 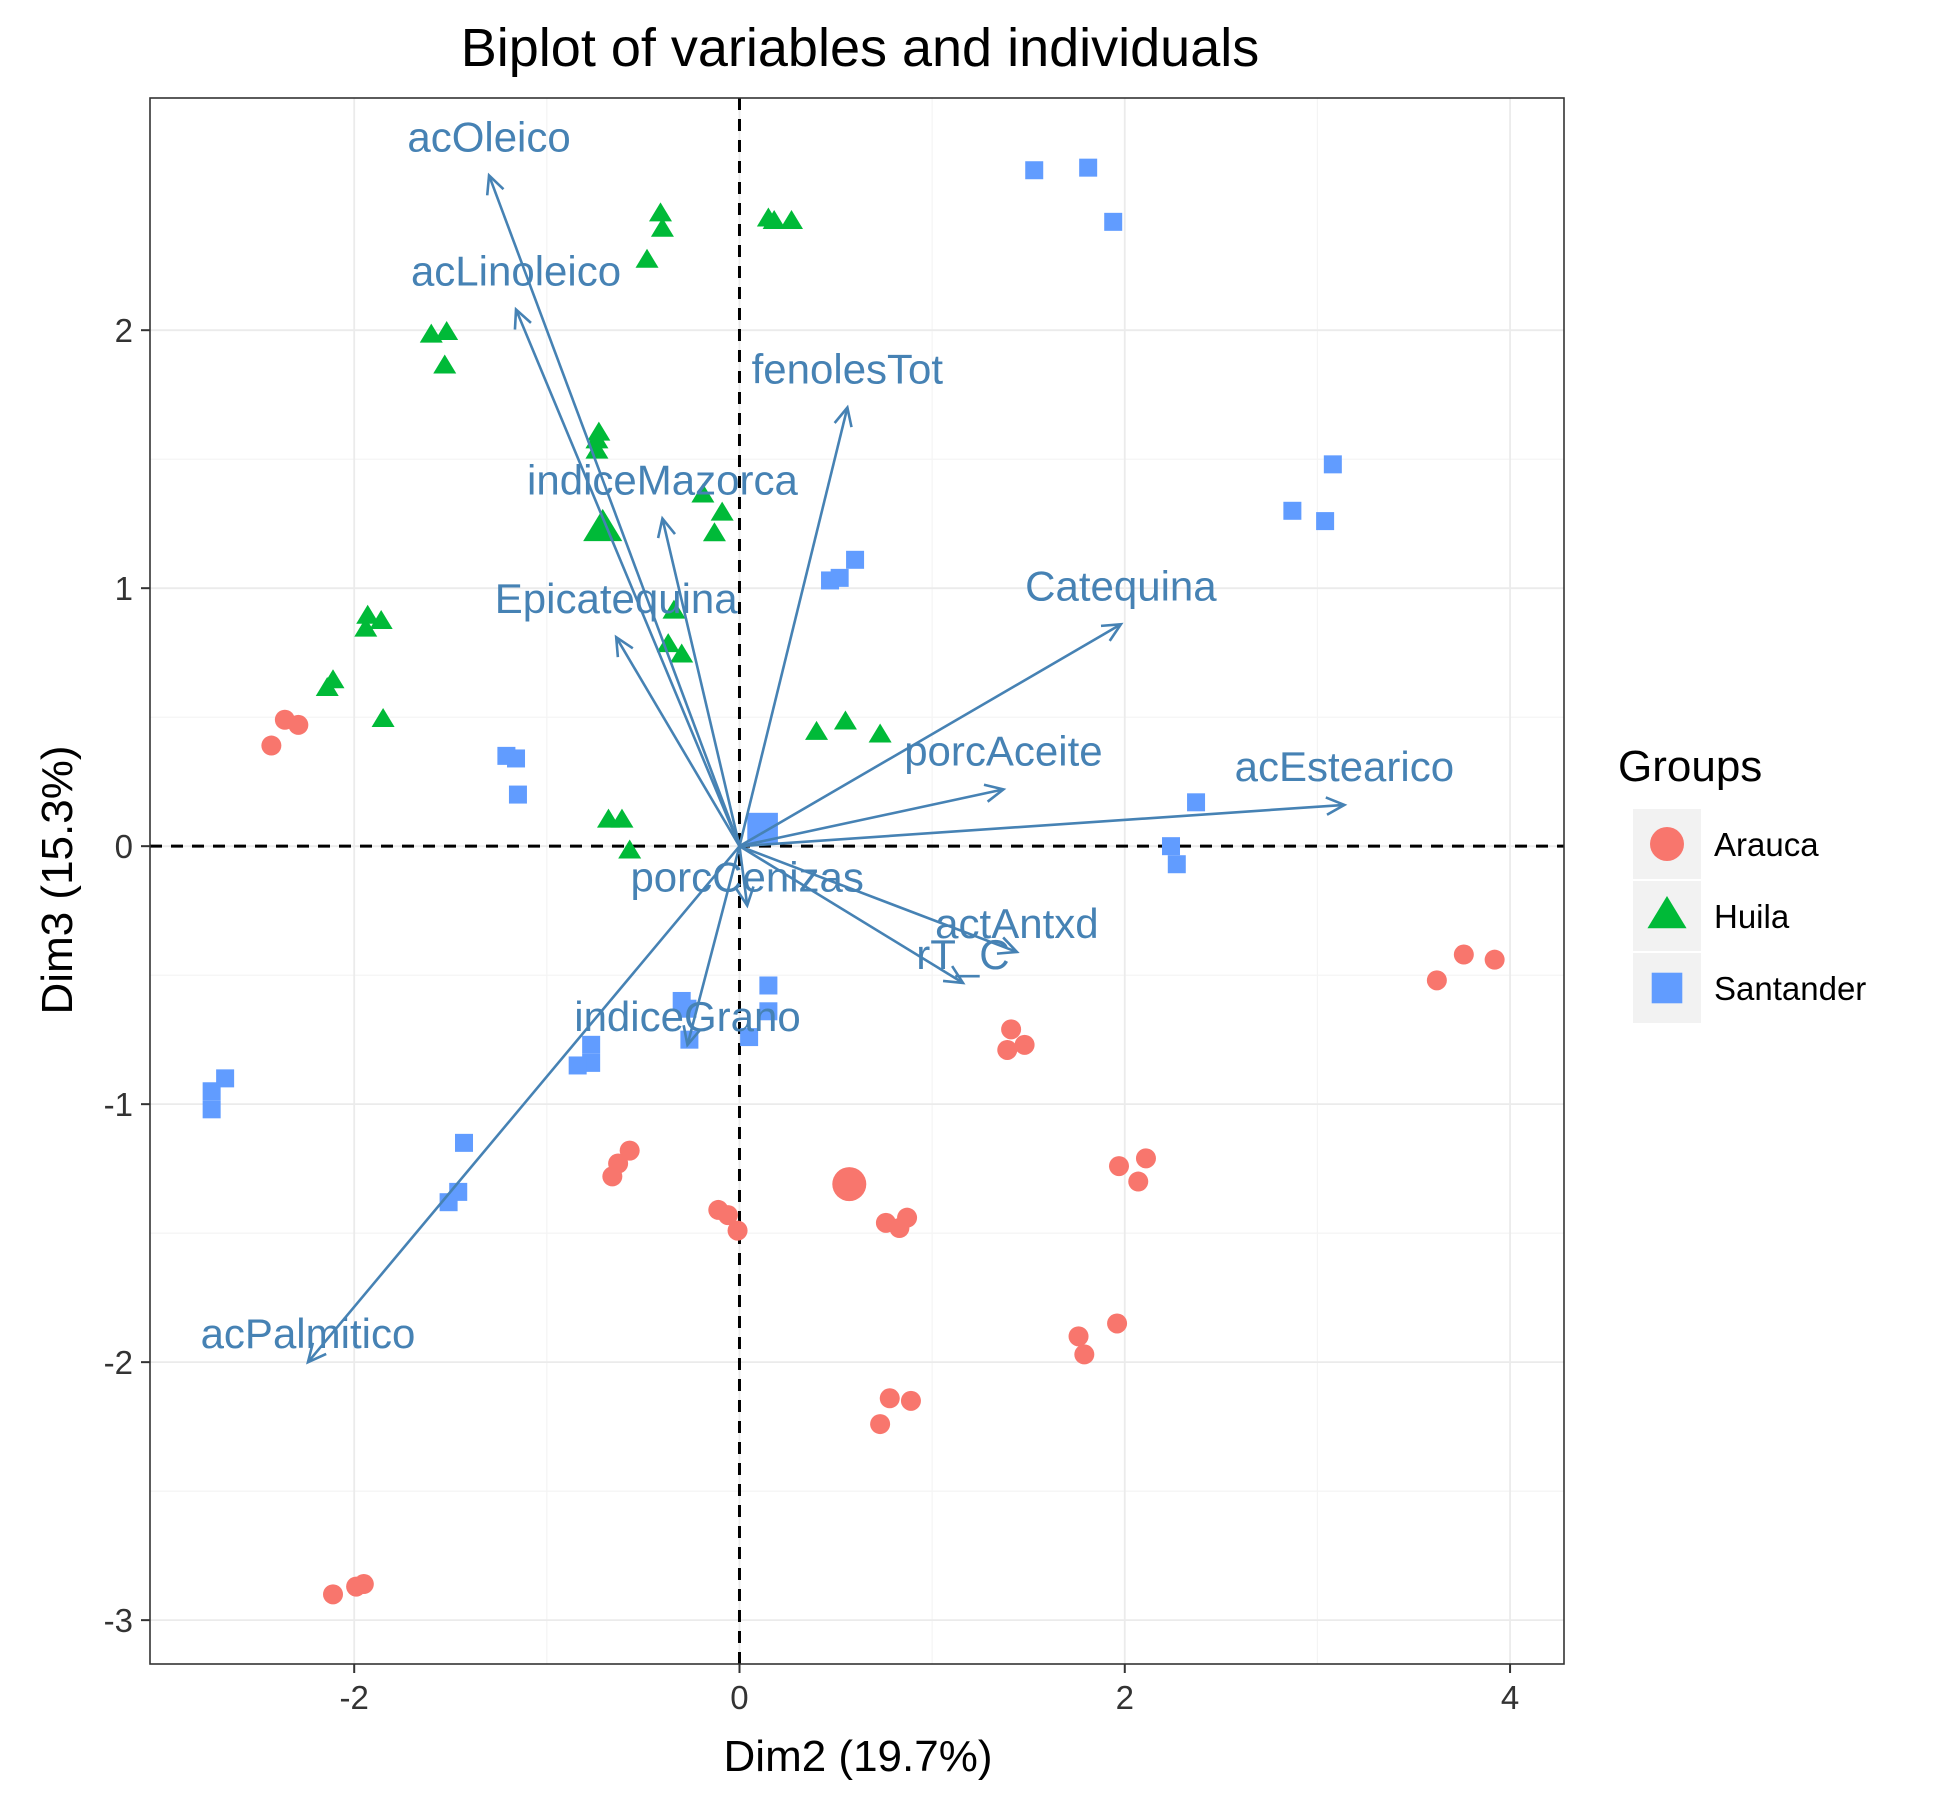 I want to click on variable-Epicatequina: Epicatequina, so click(x=618, y=711).